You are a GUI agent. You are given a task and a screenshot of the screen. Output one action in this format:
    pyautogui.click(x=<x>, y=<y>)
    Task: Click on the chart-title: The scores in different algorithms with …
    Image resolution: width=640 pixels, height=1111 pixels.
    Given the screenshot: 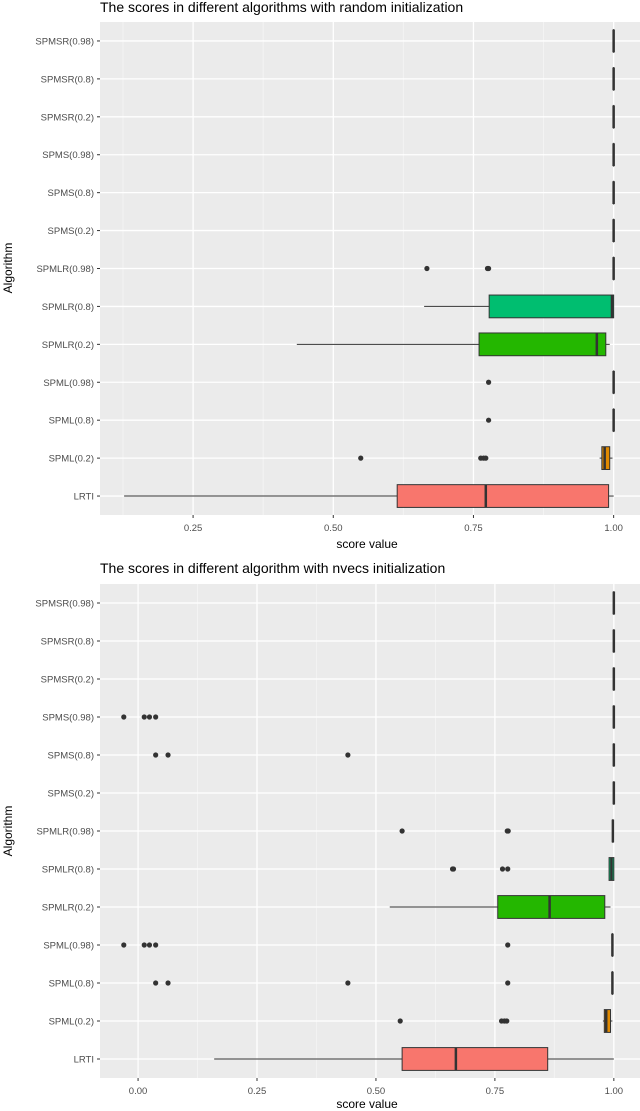 What is the action you would take?
    pyautogui.click(x=281, y=7)
    